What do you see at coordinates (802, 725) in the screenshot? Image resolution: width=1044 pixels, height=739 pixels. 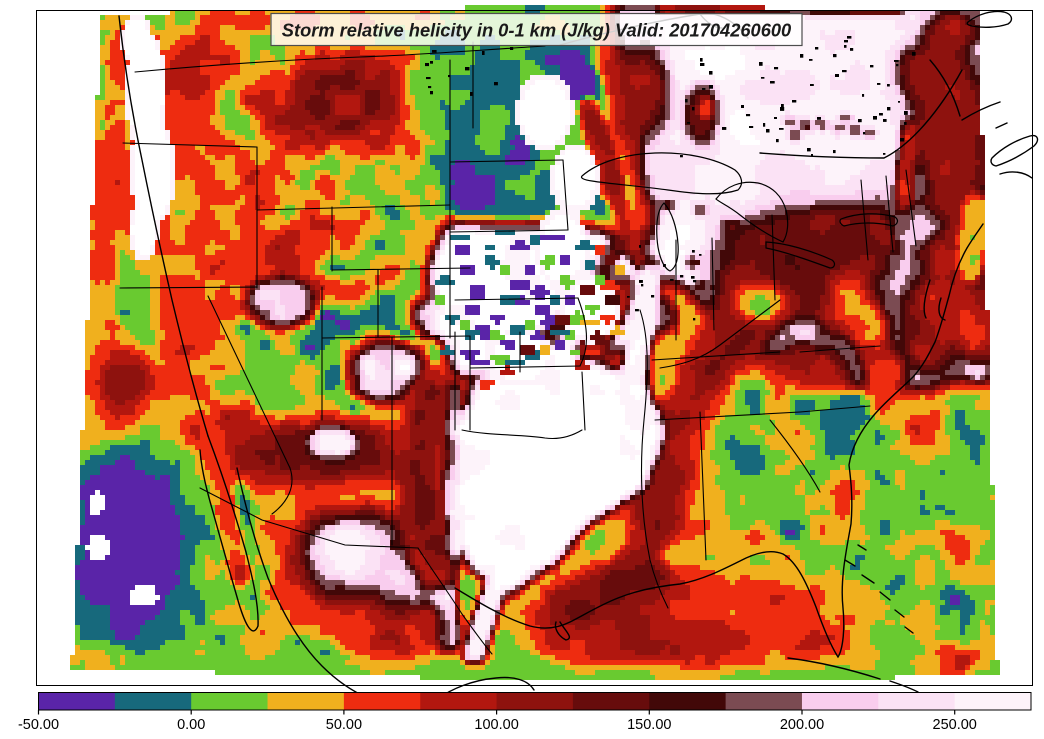 I see `svg-text: 200.00` at bounding box center [802, 725].